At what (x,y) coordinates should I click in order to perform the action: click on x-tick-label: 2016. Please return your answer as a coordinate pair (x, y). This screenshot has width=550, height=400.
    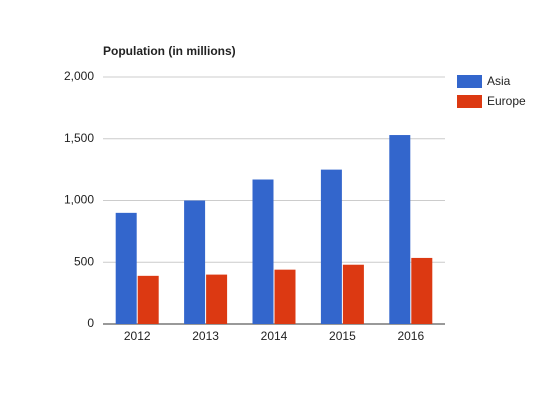
    Looking at the image, I should click on (410, 336).